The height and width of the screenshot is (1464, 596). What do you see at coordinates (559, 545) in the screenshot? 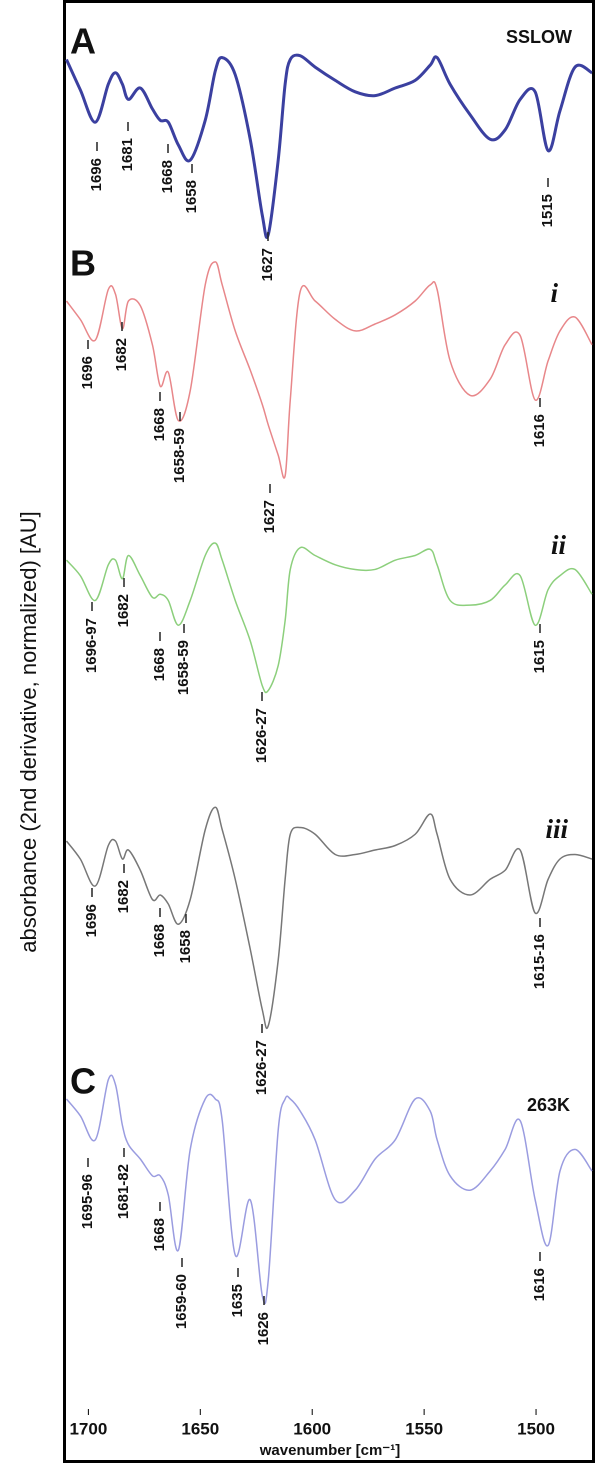
I see `panel-title: ii` at bounding box center [559, 545].